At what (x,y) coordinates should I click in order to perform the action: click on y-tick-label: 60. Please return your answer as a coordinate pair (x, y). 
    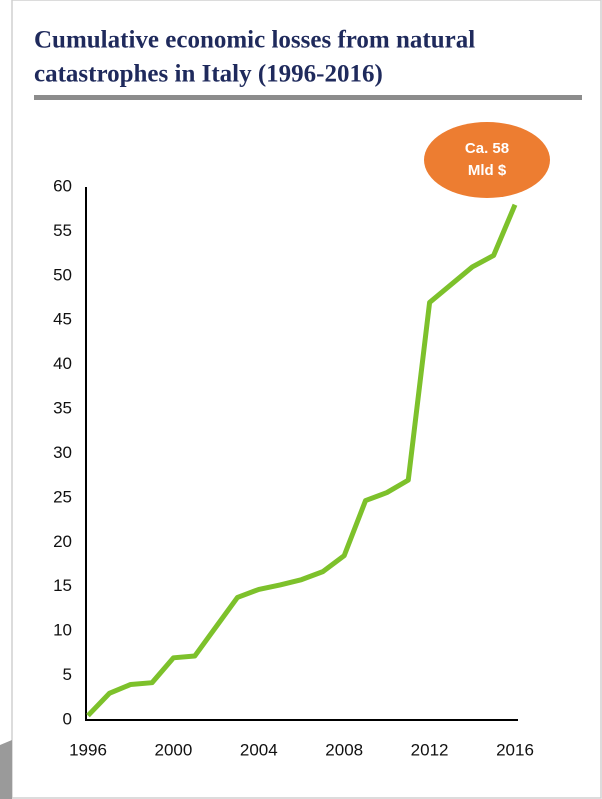
    Looking at the image, I should click on (62, 185).